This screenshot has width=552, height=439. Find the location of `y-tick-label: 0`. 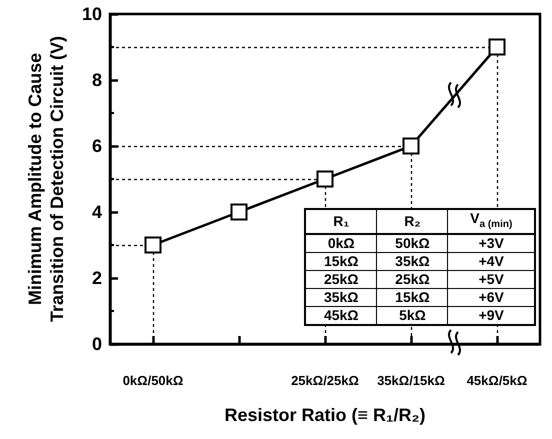

y-tick-label: 0 is located at coordinates (97, 344).